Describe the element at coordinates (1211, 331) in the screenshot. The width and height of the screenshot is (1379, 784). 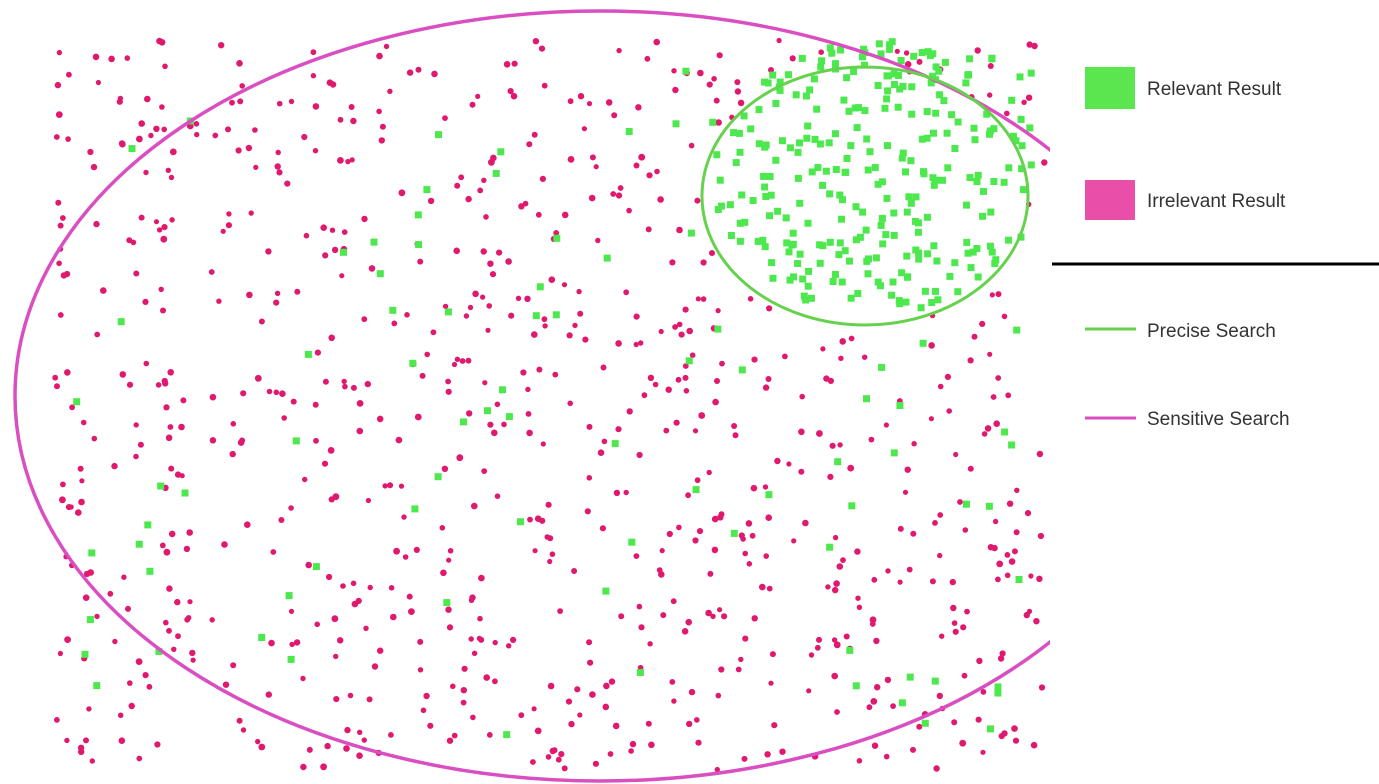
I see `precise-legend-label: Precise Search` at that location.